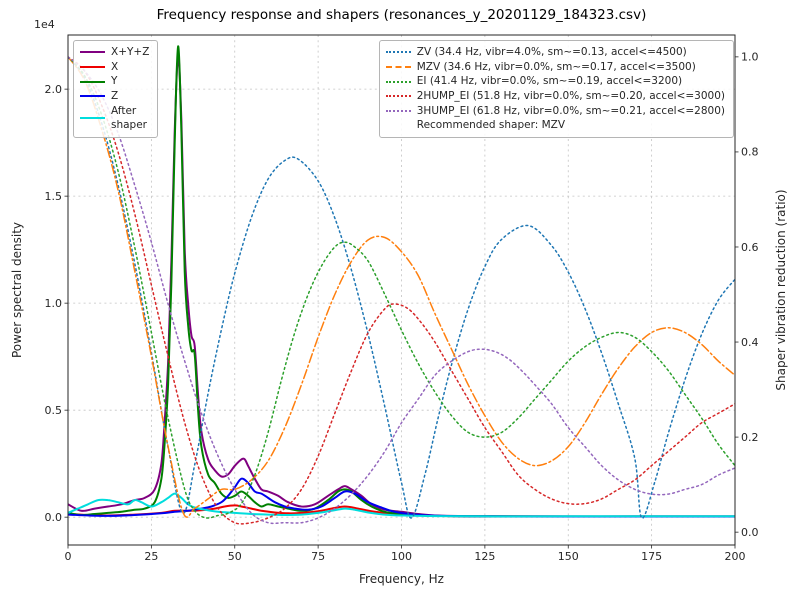  I want to click on legend-item: X+Y+Z, so click(114, 52).